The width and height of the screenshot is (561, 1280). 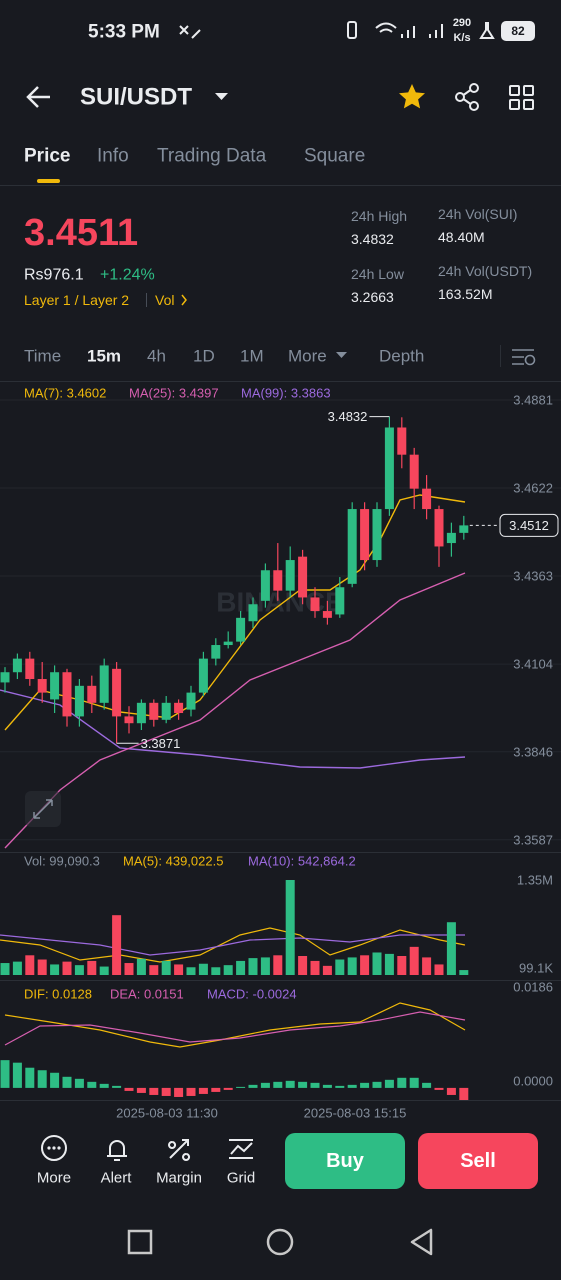 What do you see at coordinates (535, 880) in the screenshot?
I see `vol-tick-label: 1.35M` at bounding box center [535, 880].